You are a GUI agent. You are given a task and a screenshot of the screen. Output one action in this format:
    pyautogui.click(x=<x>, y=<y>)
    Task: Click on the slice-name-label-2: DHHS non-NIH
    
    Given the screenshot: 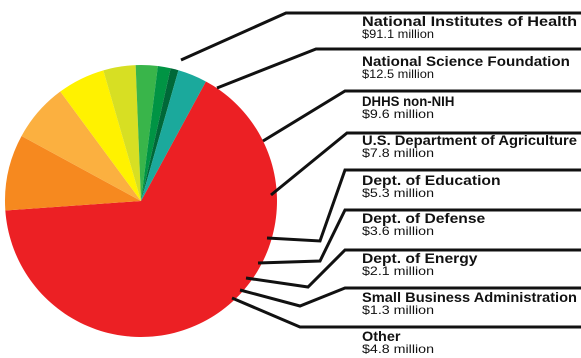 What is the action you would take?
    pyautogui.click(x=408, y=101)
    